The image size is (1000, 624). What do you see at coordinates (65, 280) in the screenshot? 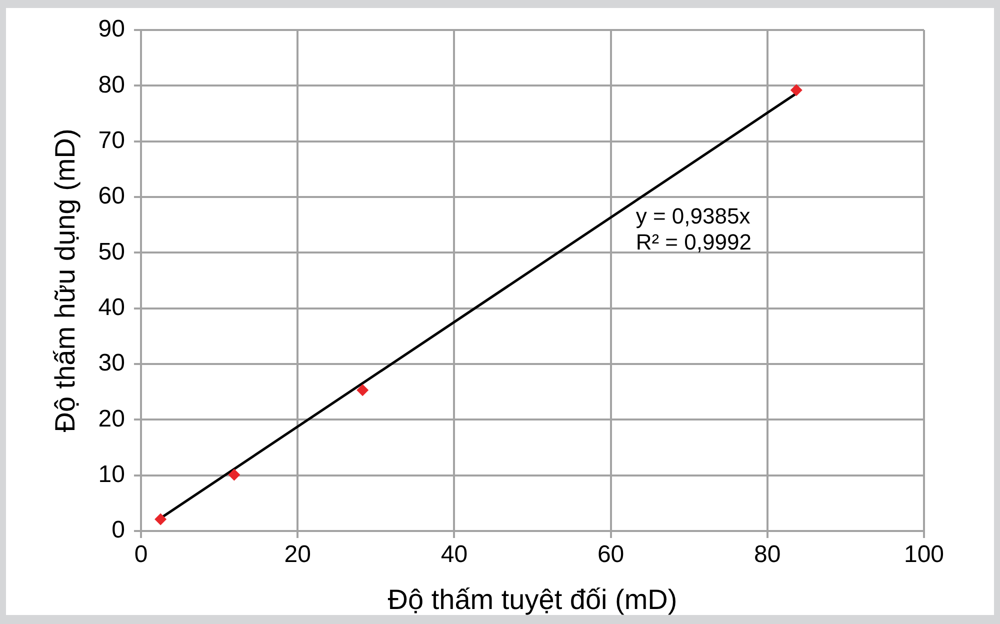
I see `y-axis-title: Độ thấm hữu dụng (mD)` at bounding box center [65, 280].